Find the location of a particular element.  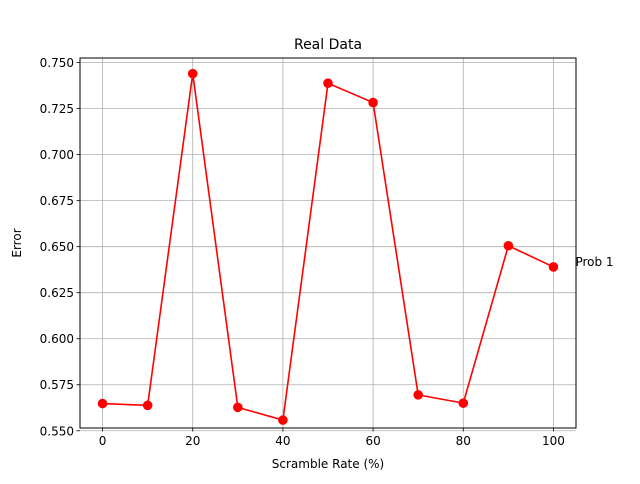

chart-title: Real Data is located at coordinates (328, 45).